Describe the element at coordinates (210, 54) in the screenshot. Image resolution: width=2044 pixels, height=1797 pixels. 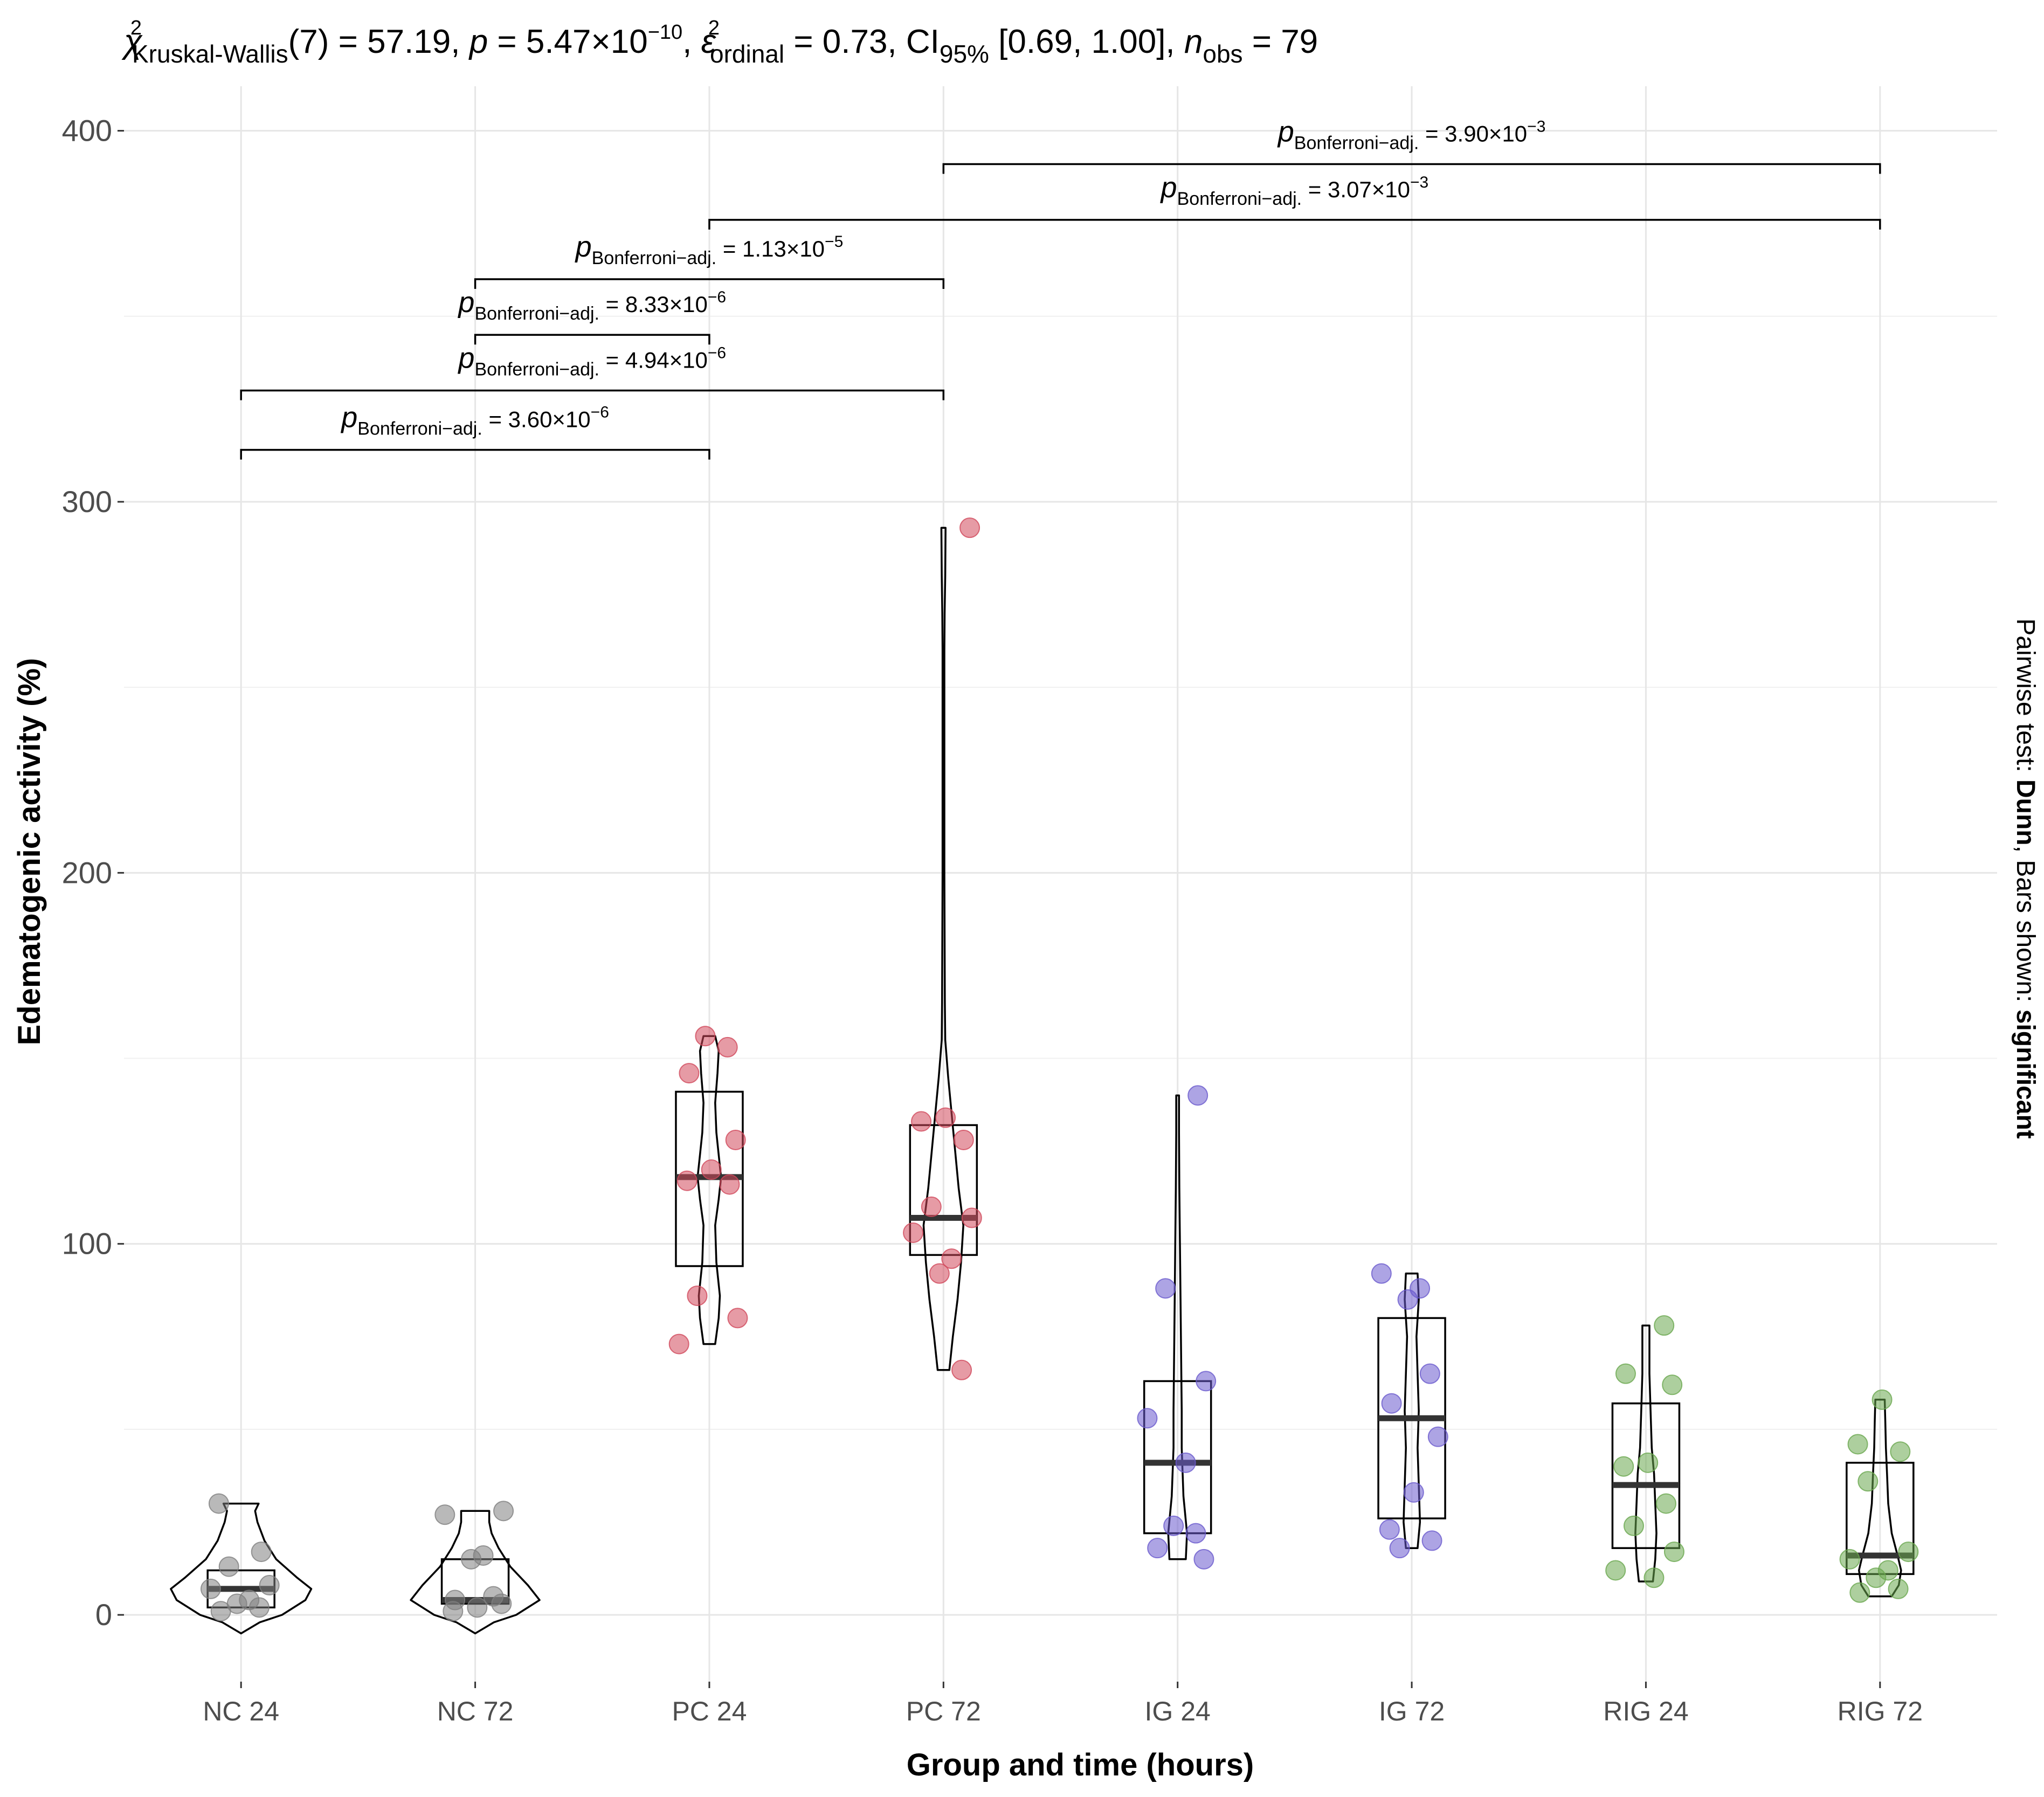
I see `title-stat-sub: Kruskal-Wallis` at that location.